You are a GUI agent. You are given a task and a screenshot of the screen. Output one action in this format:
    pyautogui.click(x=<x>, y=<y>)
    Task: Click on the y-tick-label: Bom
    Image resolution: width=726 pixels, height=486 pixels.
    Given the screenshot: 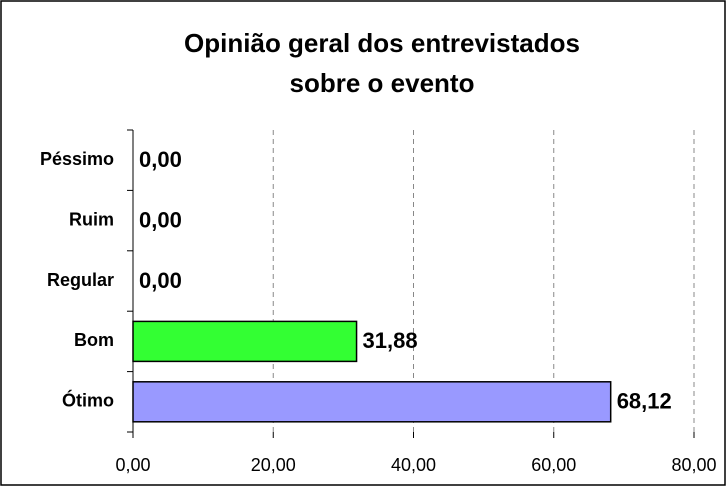 What is the action you would take?
    pyautogui.click(x=94, y=340)
    